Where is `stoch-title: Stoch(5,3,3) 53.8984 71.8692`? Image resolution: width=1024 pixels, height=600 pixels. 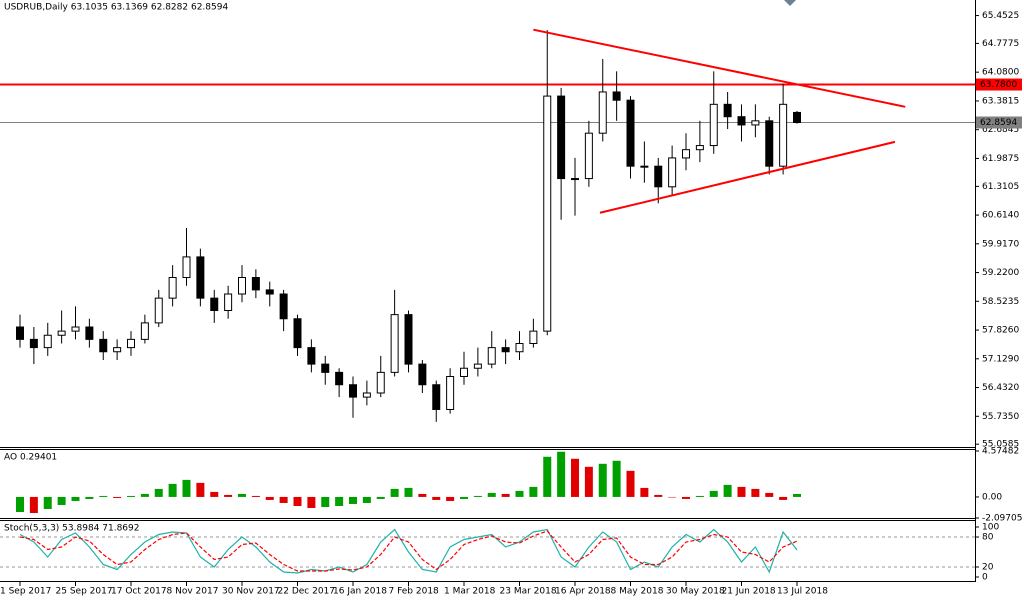
stoch-title: Stoch(5,3,3) 53.8984 71.8692 is located at coordinates (71, 529).